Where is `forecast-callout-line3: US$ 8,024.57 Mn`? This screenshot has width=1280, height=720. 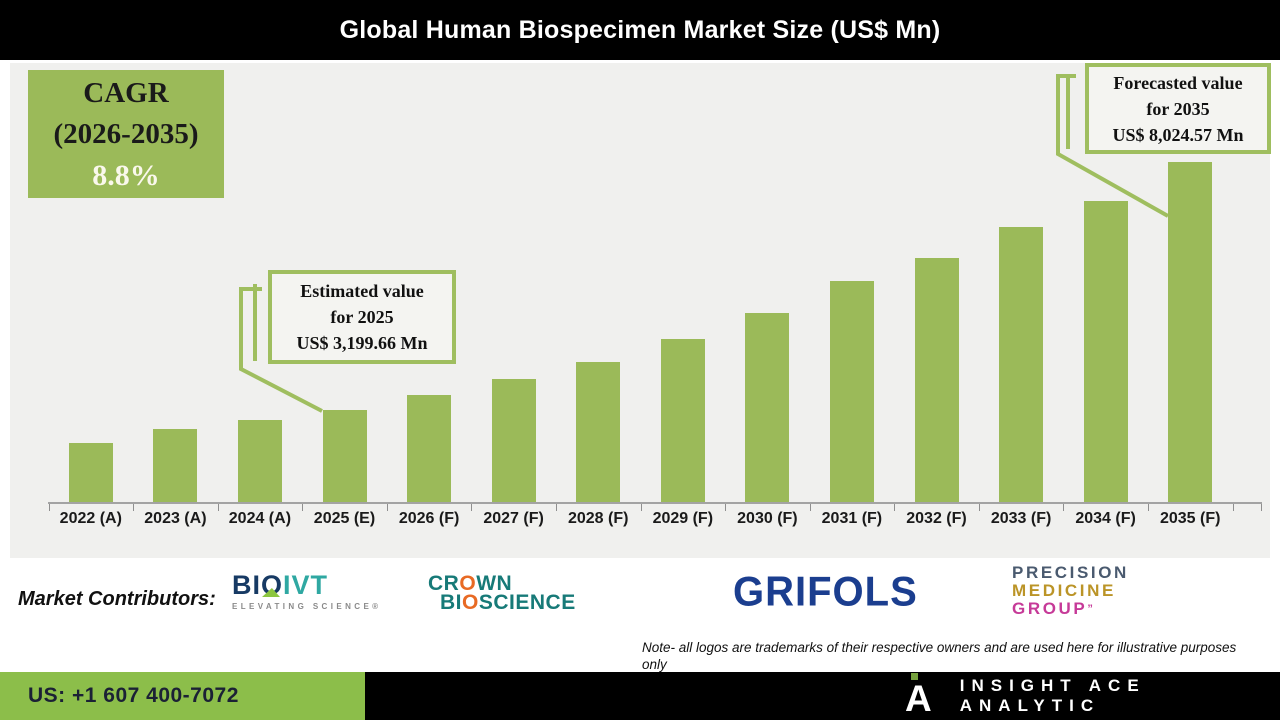
forecast-callout-line3: US$ 8,024.57 Mn is located at coordinates (1178, 134).